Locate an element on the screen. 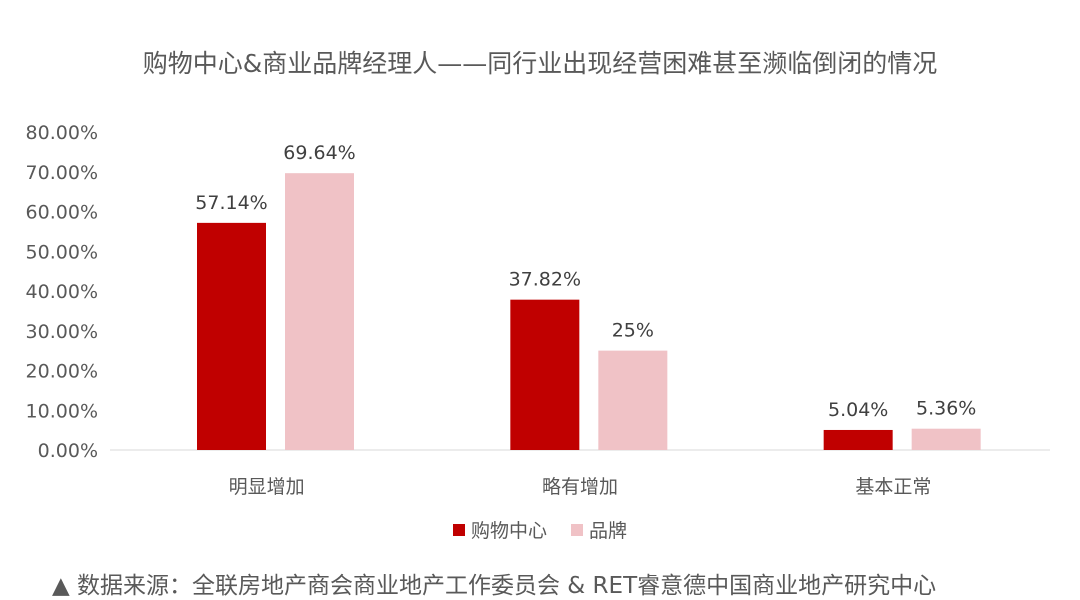  x-tick-label: 略有增加 is located at coordinates (580, 487).